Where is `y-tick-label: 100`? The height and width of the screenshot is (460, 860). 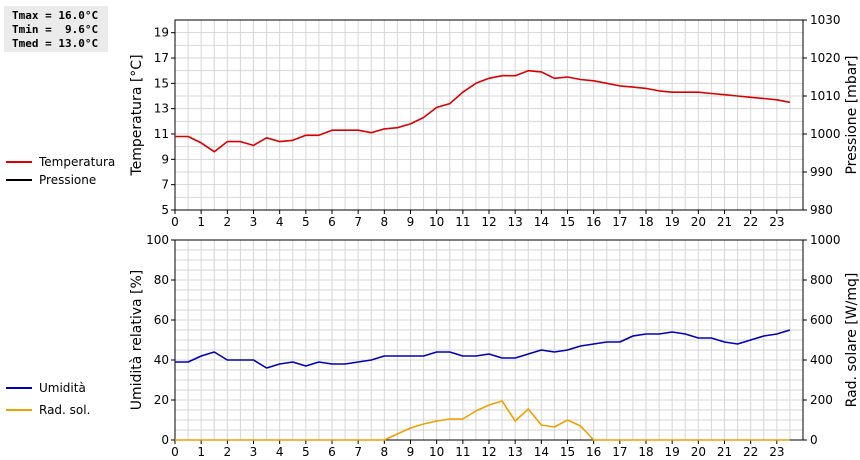 y-tick-label: 100 is located at coordinates (157, 240).